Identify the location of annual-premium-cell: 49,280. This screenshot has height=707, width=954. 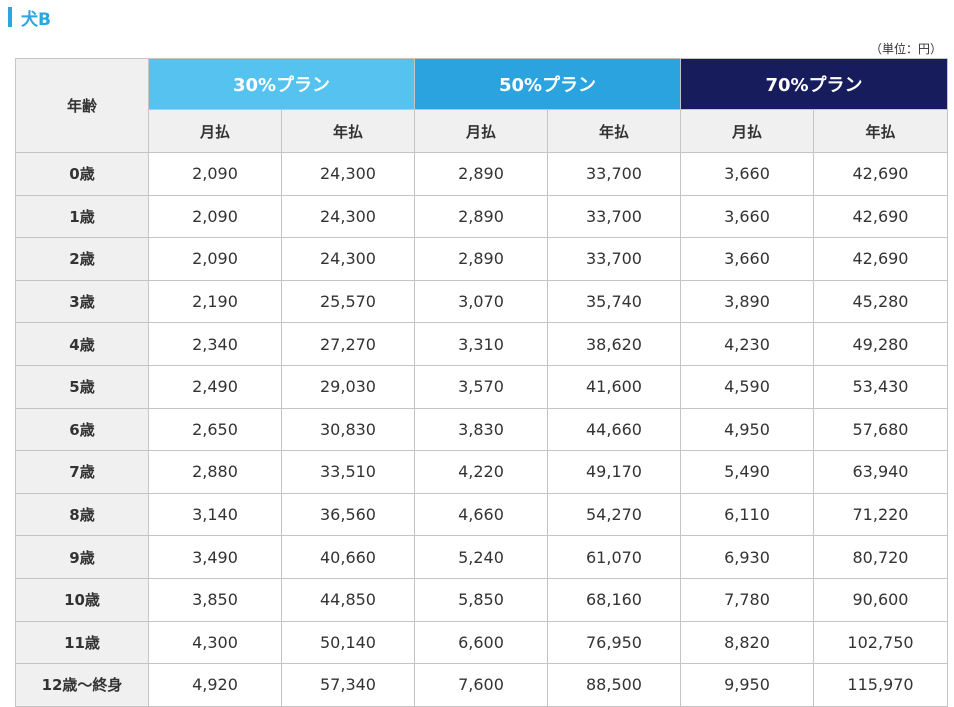
(880, 344).